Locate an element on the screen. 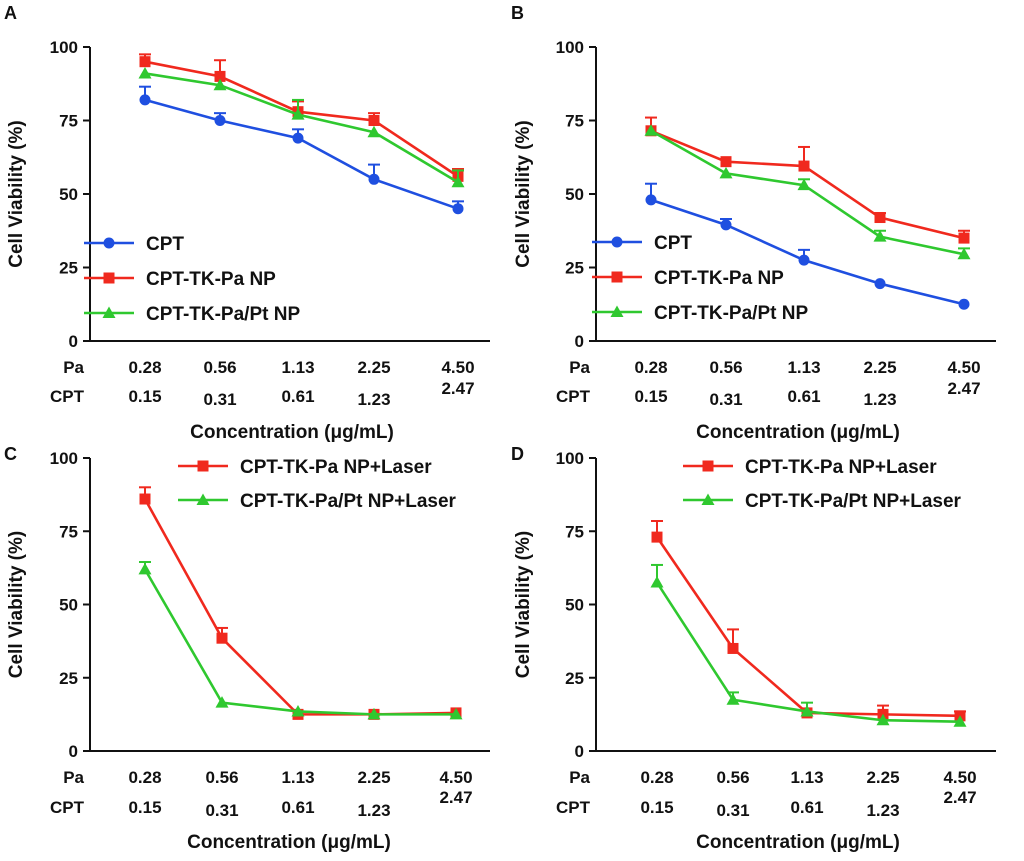 This screenshot has width=1024, height=861. series-cpt is located at coordinates (807, 246).